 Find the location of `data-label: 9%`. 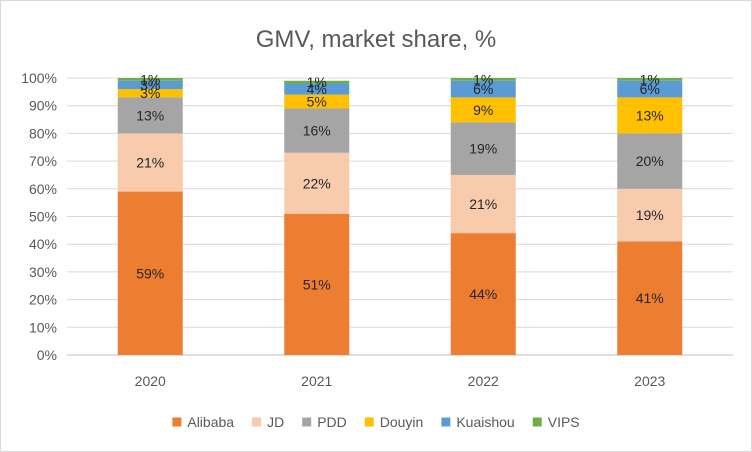

data-label: 9% is located at coordinates (483, 110).